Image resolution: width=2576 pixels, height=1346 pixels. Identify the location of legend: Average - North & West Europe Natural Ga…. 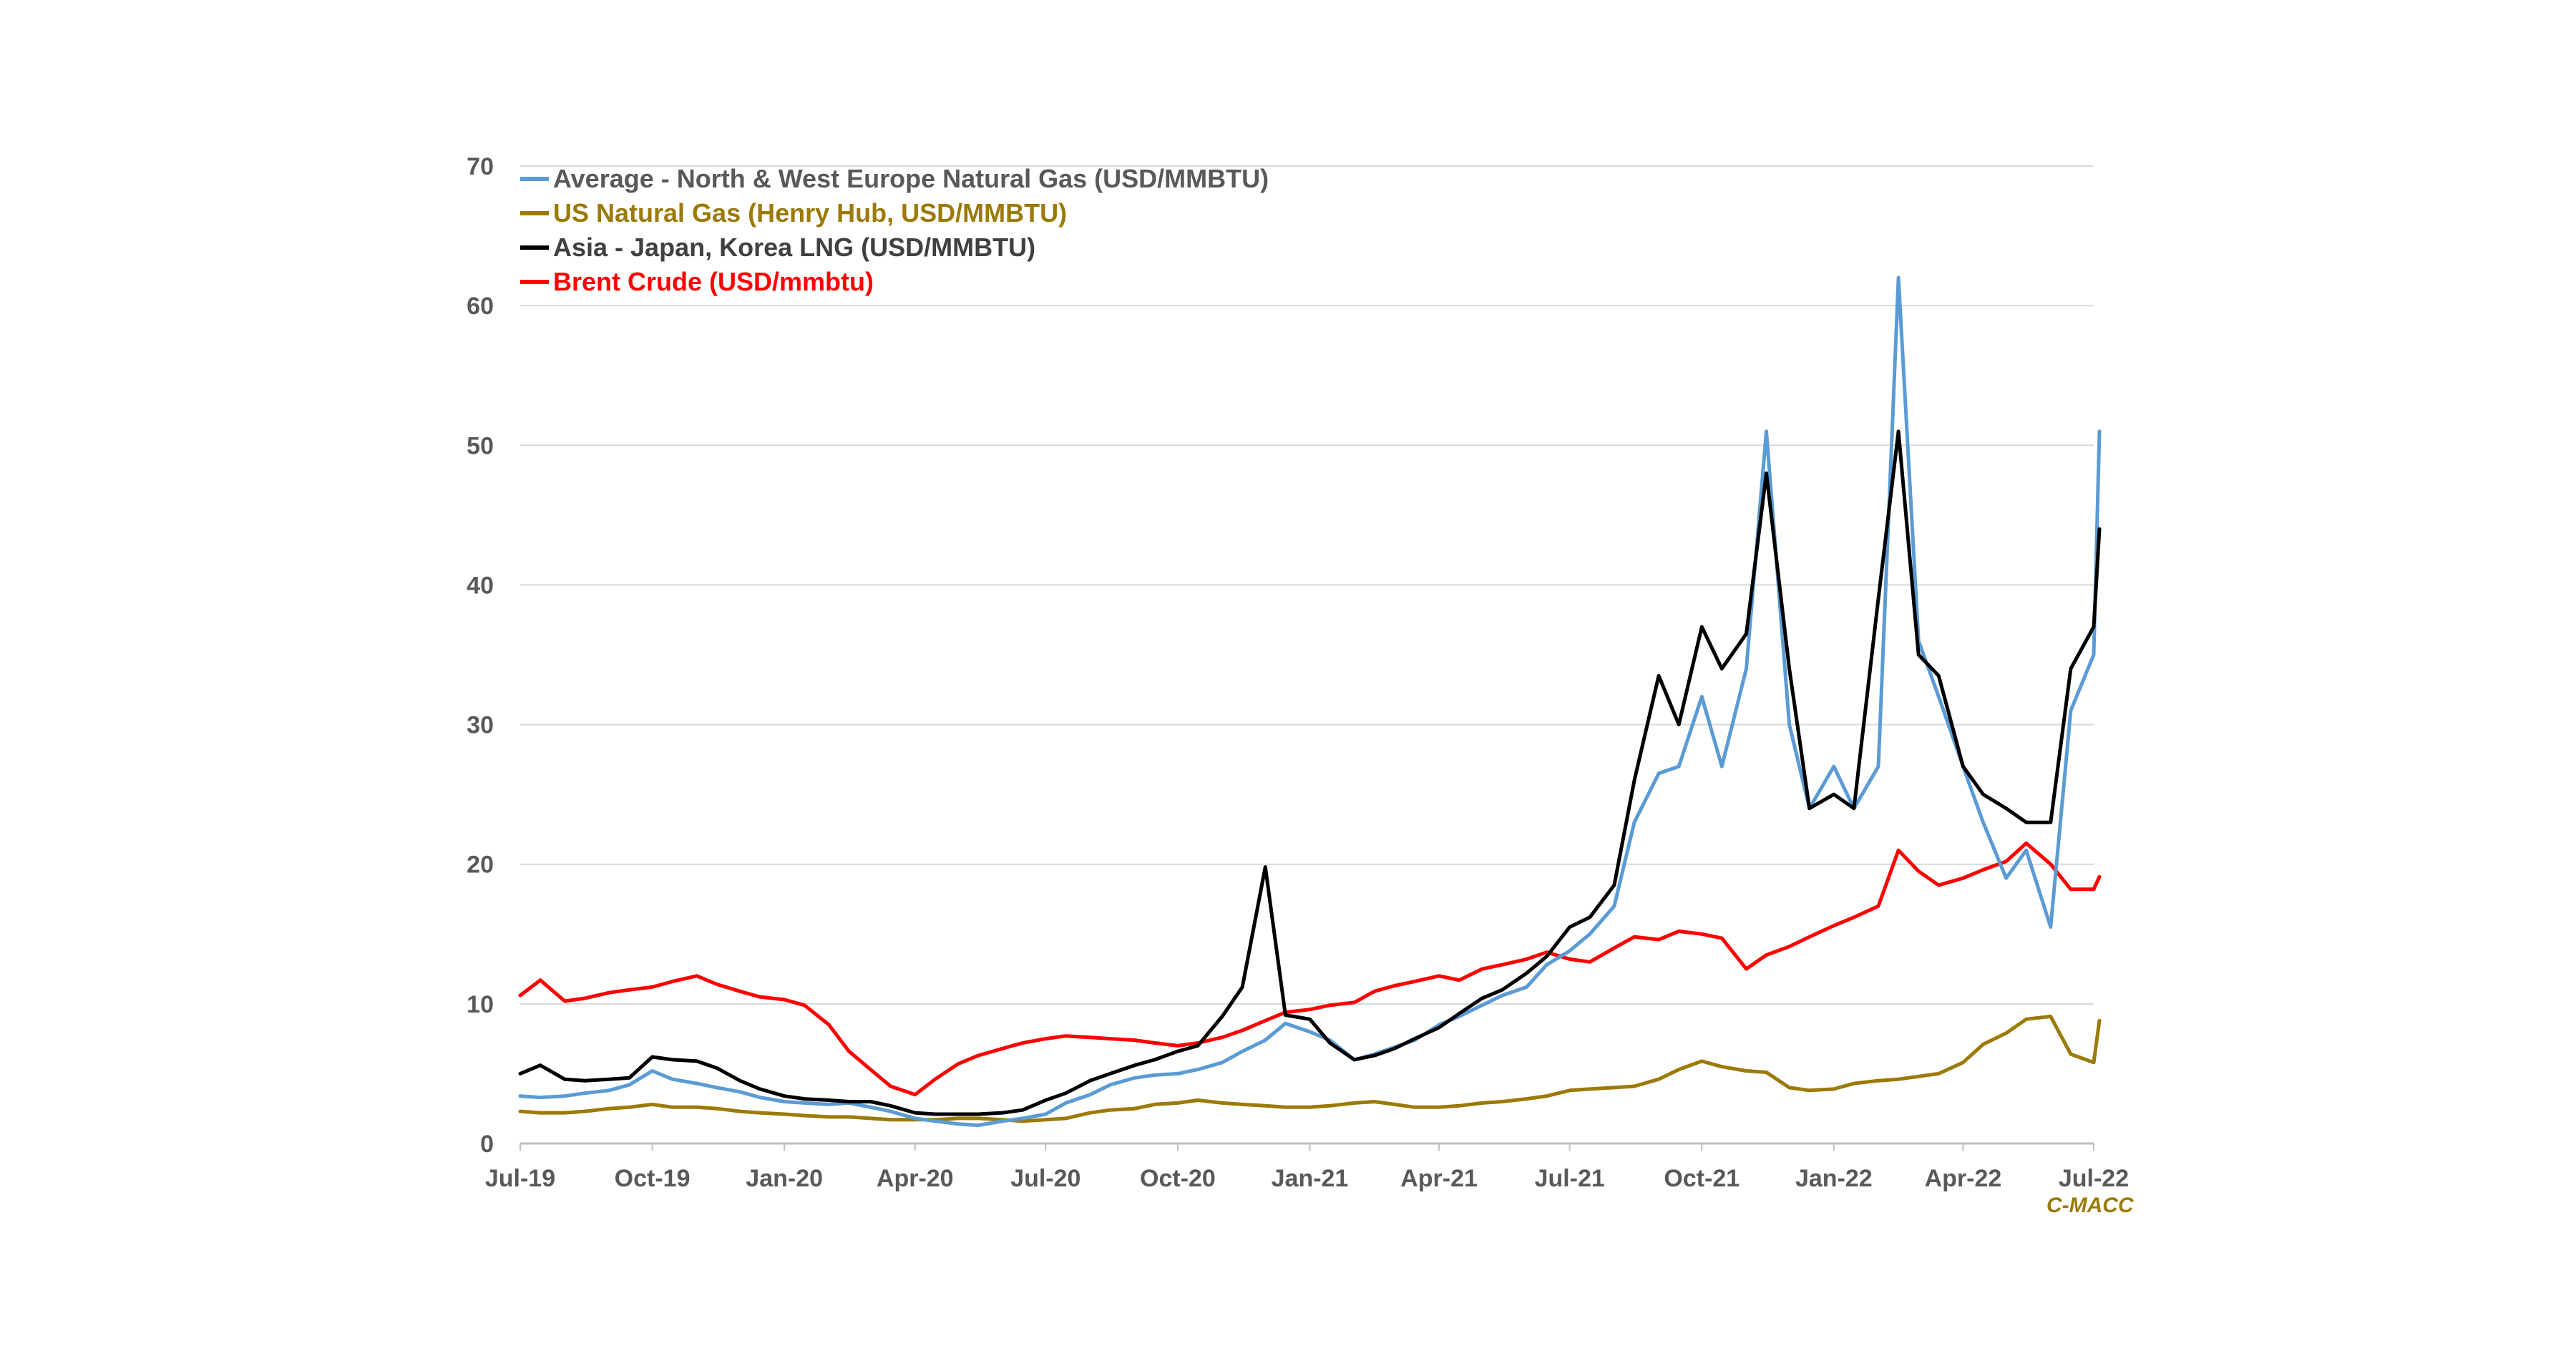
(894, 230).